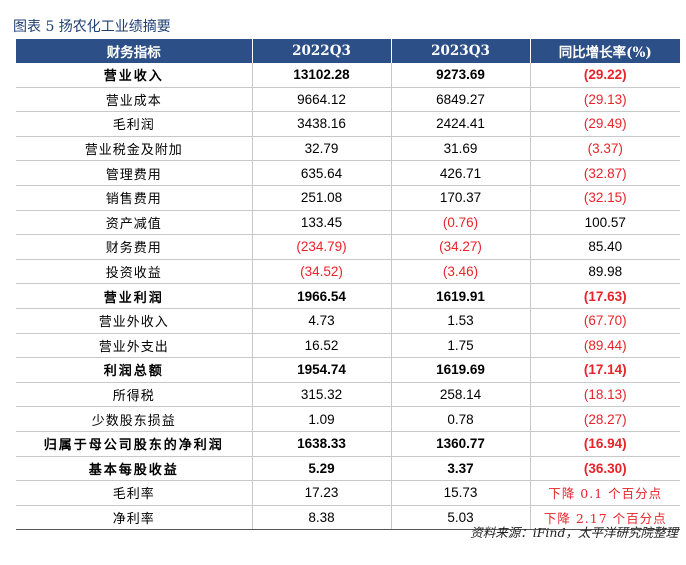 This screenshot has height=565, width=686. What do you see at coordinates (134, 247) in the screenshot?
I see `metric-name-cell: 财务费用` at bounding box center [134, 247].